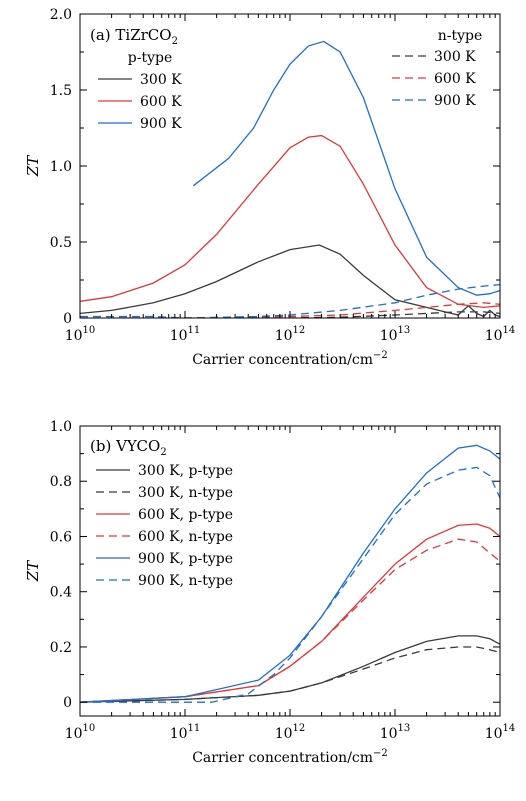 This screenshot has height=801, width=526. I want to click on legend-entry: 600 K, p-type, so click(185, 515).